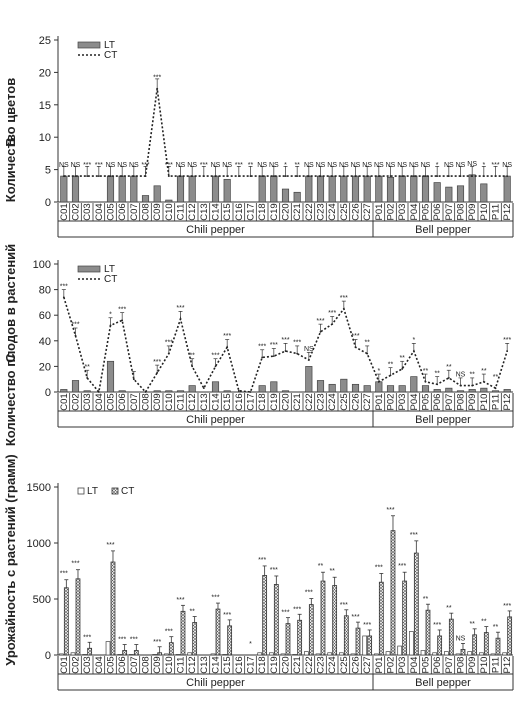  What do you see at coordinates (227, 401) in the screenshot?
I see `category-label: C15` at bounding box center [227, 401].